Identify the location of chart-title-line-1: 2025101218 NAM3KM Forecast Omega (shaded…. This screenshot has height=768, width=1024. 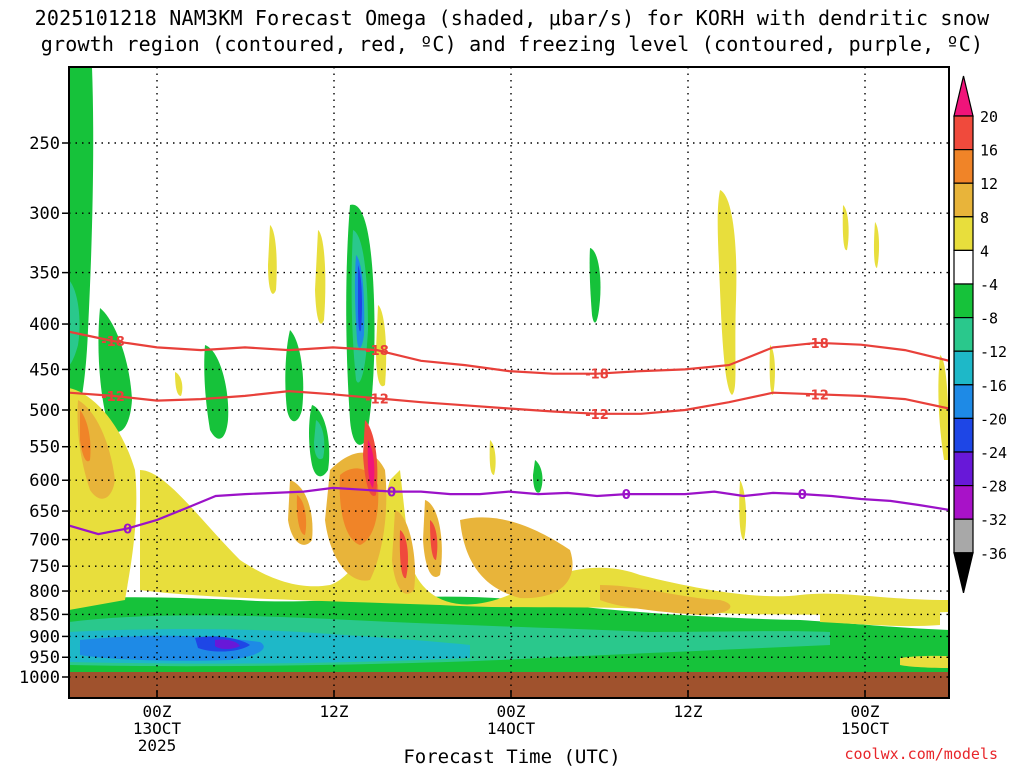
(512, 18).